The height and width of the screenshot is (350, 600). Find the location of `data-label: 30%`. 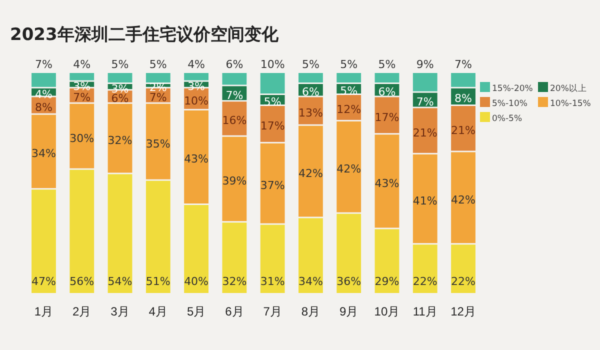

data-label: 30% is located at coordinates (82, 138).